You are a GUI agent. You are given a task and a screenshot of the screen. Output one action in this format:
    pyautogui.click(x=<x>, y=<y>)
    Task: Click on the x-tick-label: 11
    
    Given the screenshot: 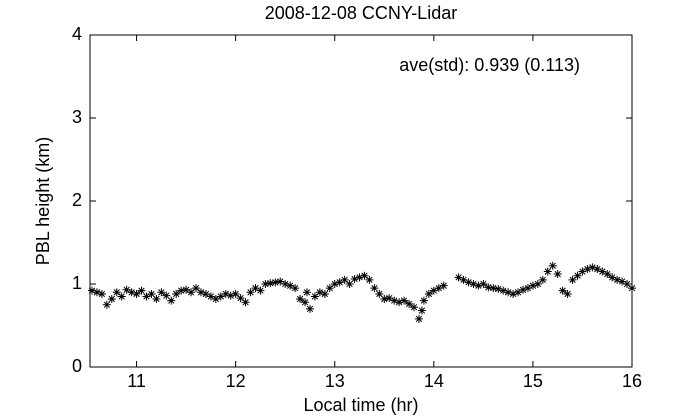 What is the action you would take?
    pyautogui.click(x=136, y=381)
    